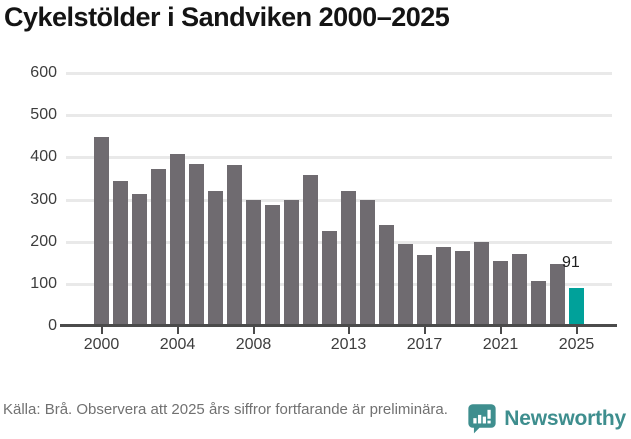 The width and height of the screenshot is (631, 439). Describe the element at coordinates (177, 344) in the screenshot. I see `x-axis-tick-label: 2004` at that location.